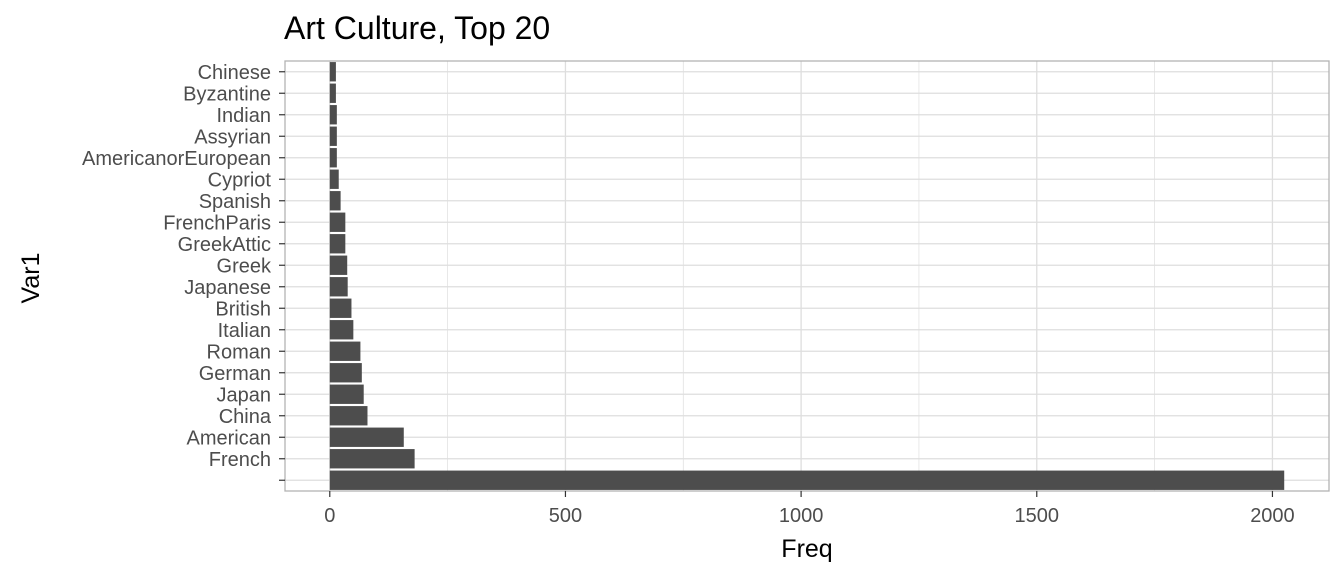  What do you see at coordinates (329, 516) in the screenshot?
I see `x-tick-label: 0` at bounding box center [329, 516].